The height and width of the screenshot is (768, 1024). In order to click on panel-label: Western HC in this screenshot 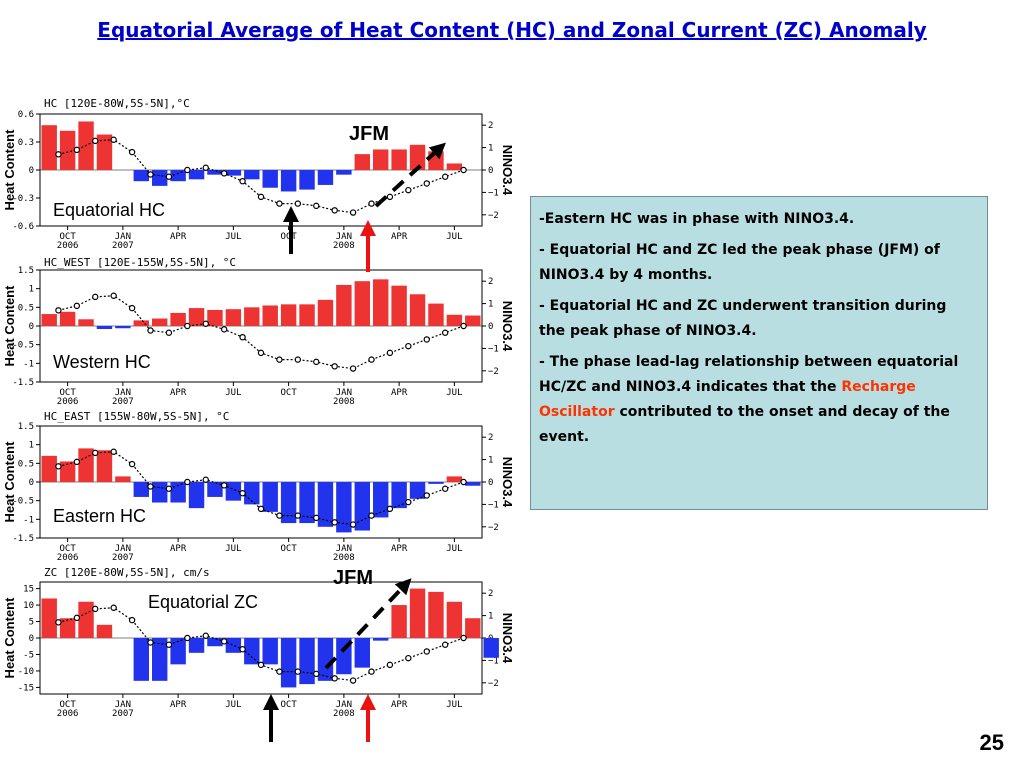, I will do `click(102, 362)`.